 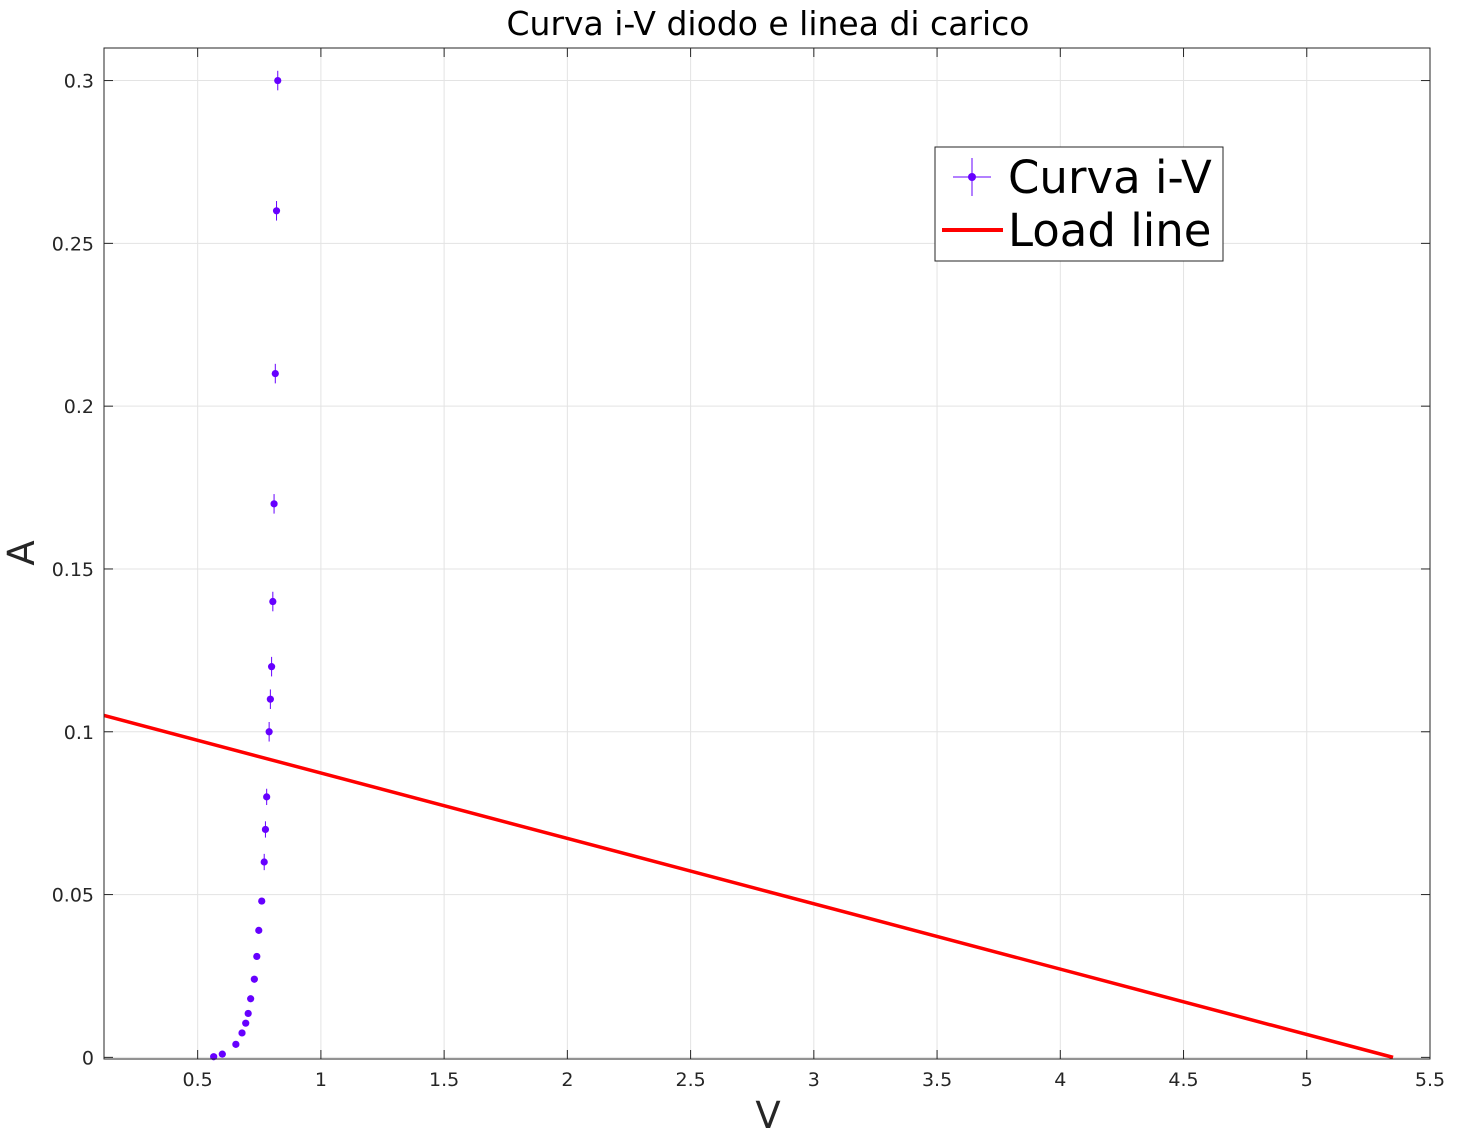 What do you see at coordinates (1060, 1080) in the screenshot?
I see `x-tick-label: 4` at bounding box center [1060, 1080].